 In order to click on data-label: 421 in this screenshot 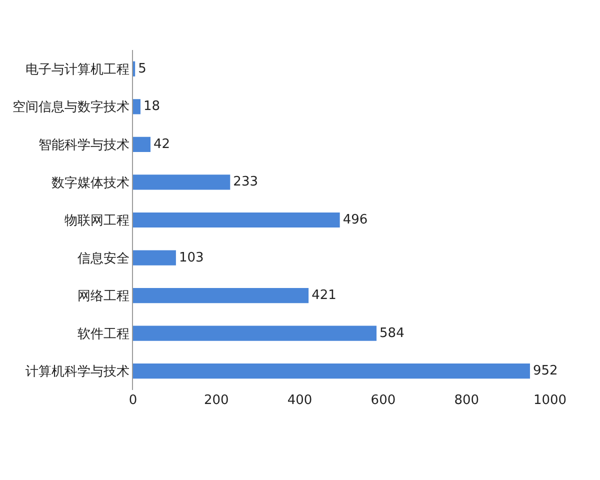, I will do `click(324, 296)`.